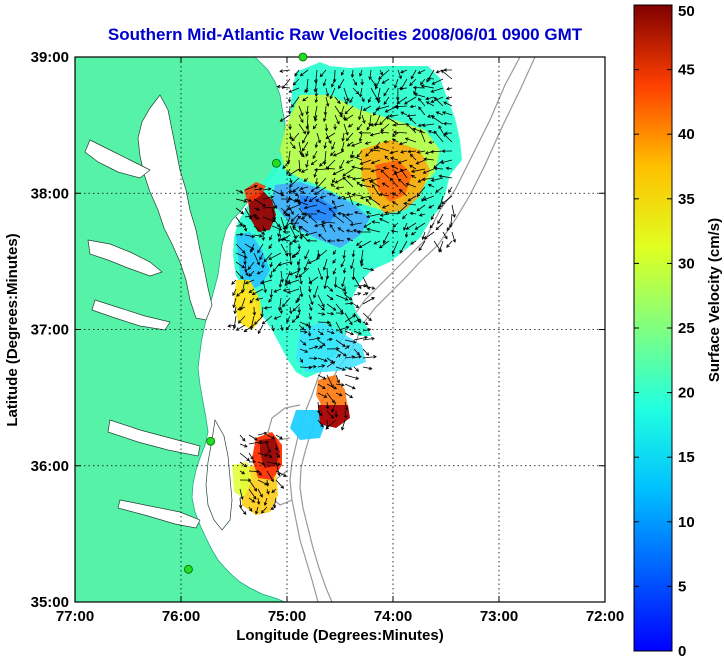 The width and height of the screenshot is (724, 659). What do you see at coordinates (653, 328) in the screenshot?
I see `colorbar` at bounding box center [653, 328].